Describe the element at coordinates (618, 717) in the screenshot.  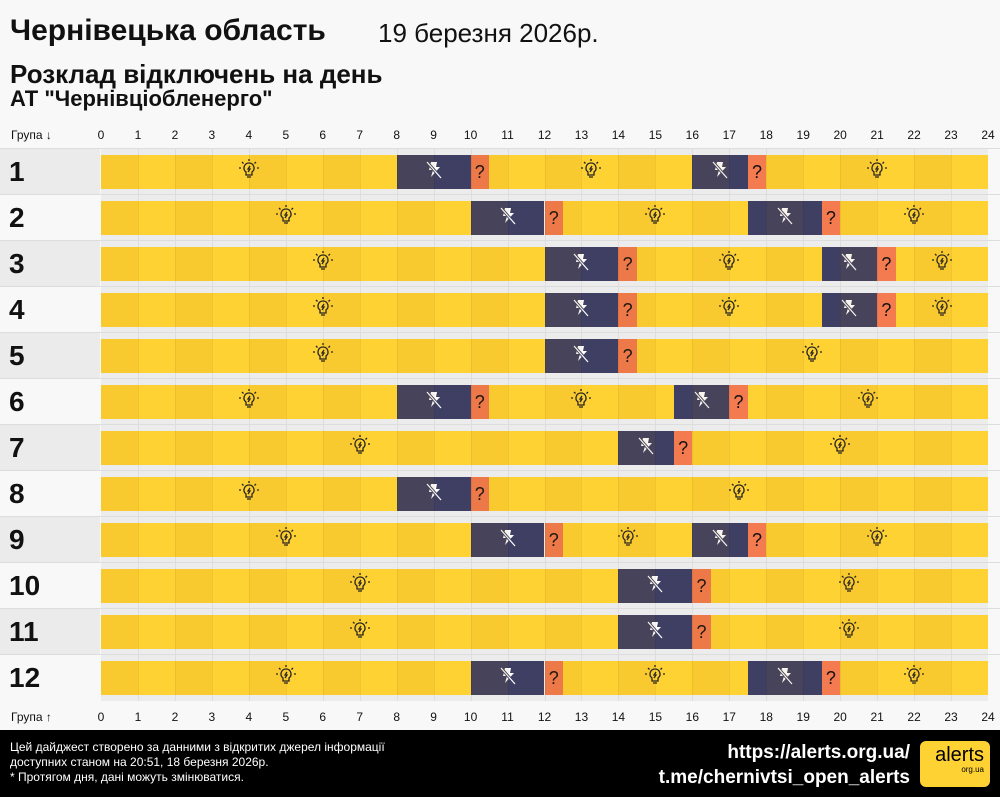
I see `hour-tick-label: 14` at that location.